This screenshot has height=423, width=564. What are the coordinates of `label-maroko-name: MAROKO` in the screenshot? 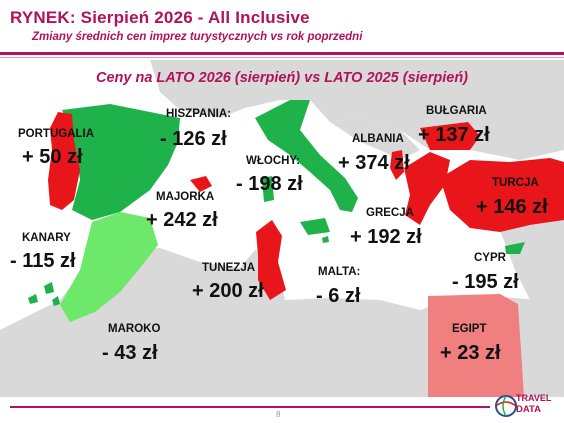 It's located at (134, 329).